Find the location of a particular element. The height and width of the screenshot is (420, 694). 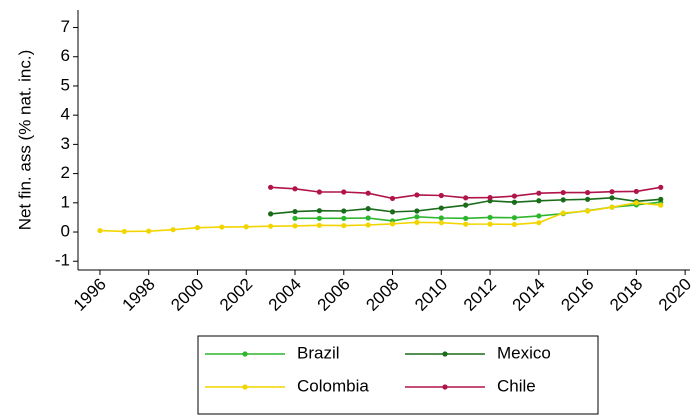

x-tick-label: 2016 is located at coordinates (577, 295).